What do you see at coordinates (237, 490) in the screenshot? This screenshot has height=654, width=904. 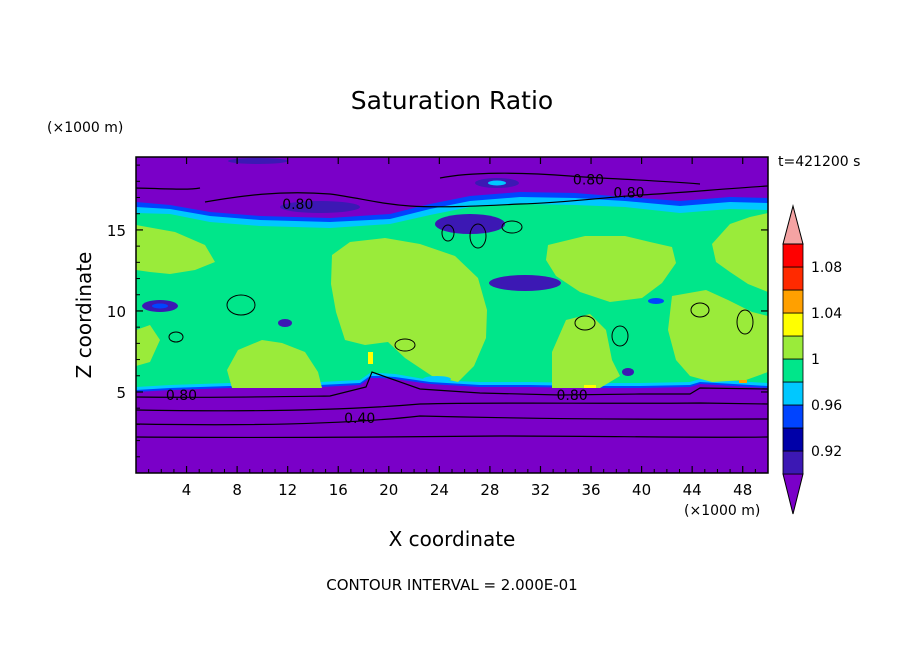 I see `x-tick-label: 8` at bounding box center [237, 490].